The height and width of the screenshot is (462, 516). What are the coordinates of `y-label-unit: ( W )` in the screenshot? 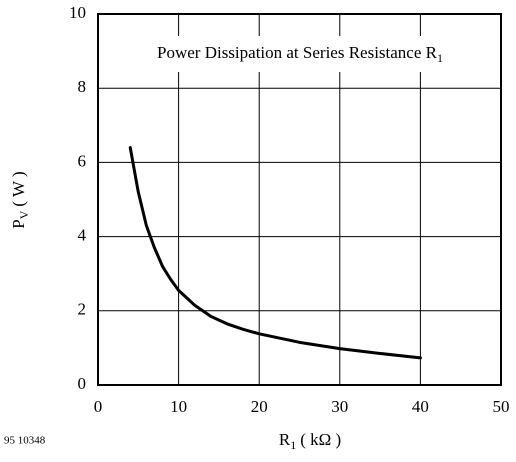 It's located at (18, 188).